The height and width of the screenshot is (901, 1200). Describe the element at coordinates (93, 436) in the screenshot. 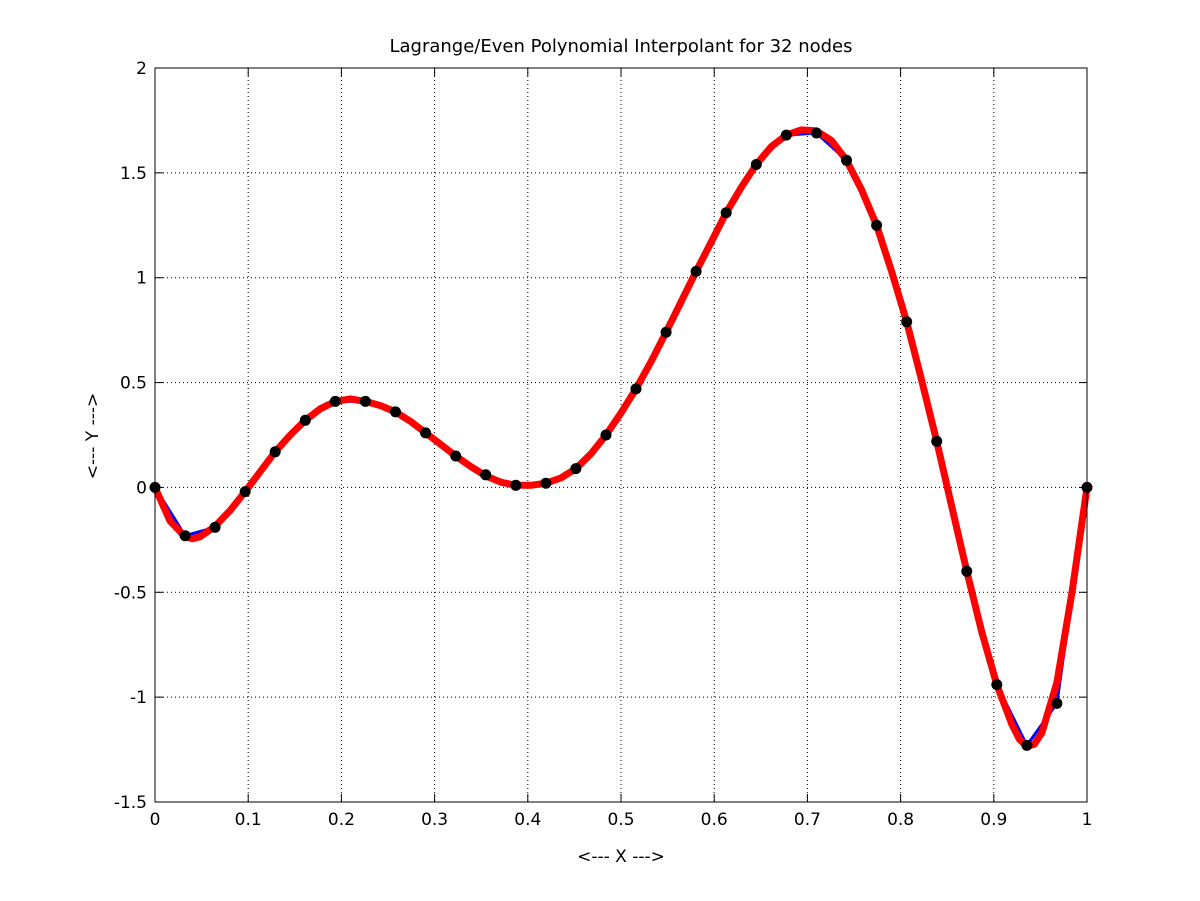

I see `y-axis-label: <--- Y --->` at that location.